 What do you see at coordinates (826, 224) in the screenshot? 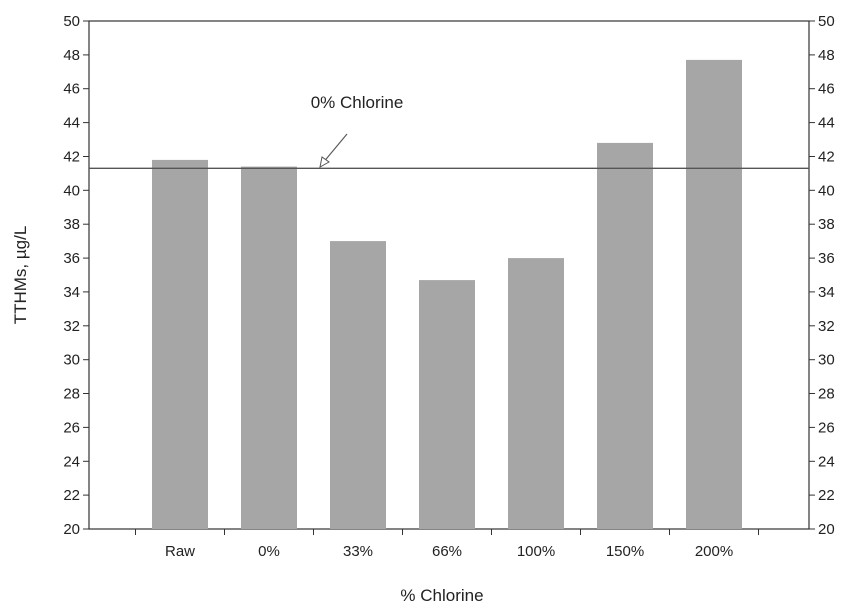
I see `right-y-tick-label: 38` at bounding box center [826, 224].